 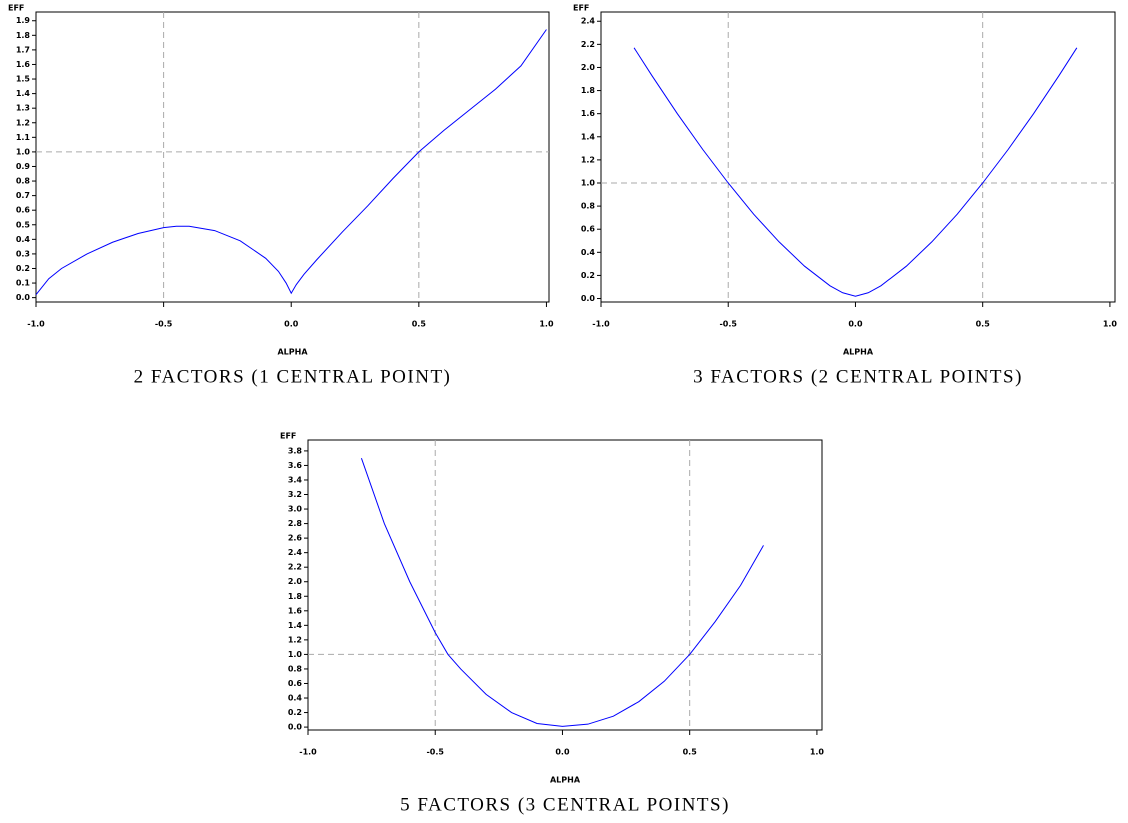 I want to click on y-tick-label: 0.5, so click(x=23, y=224).